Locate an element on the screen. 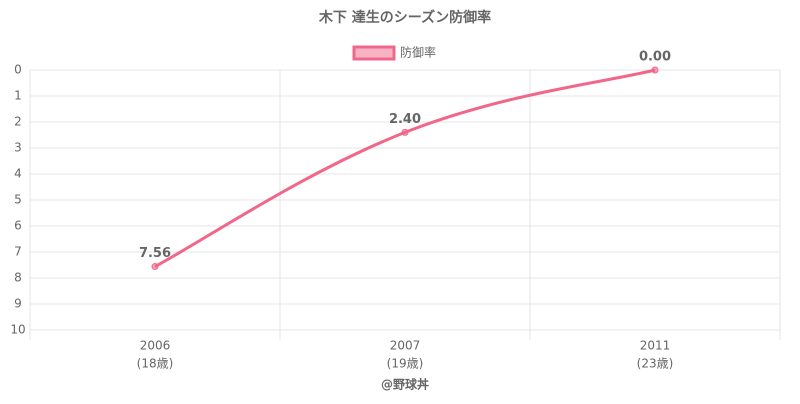 Image resolution: width=800 pixels, height=404 pixels. x-tick-sublabel: (23歳) is located at coordinates (655, 364).